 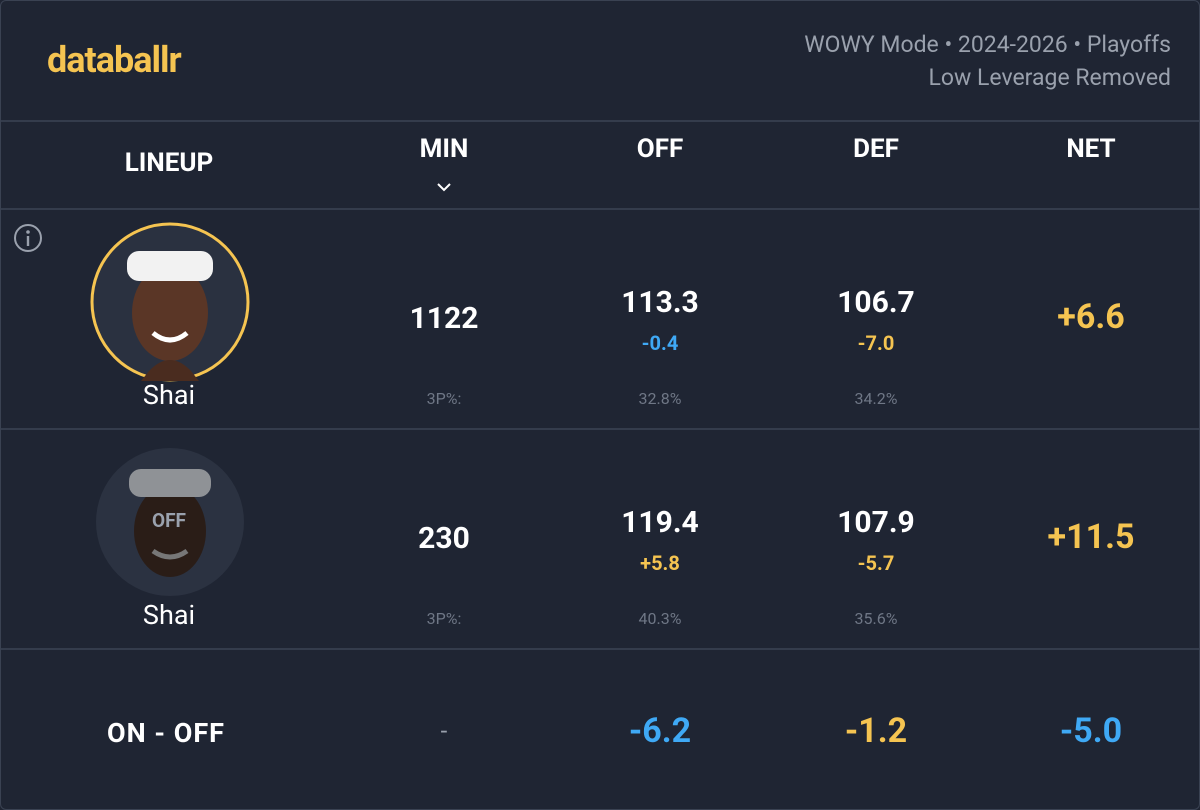 I want to click on column-header: MIN, so click(x=444, y=149).